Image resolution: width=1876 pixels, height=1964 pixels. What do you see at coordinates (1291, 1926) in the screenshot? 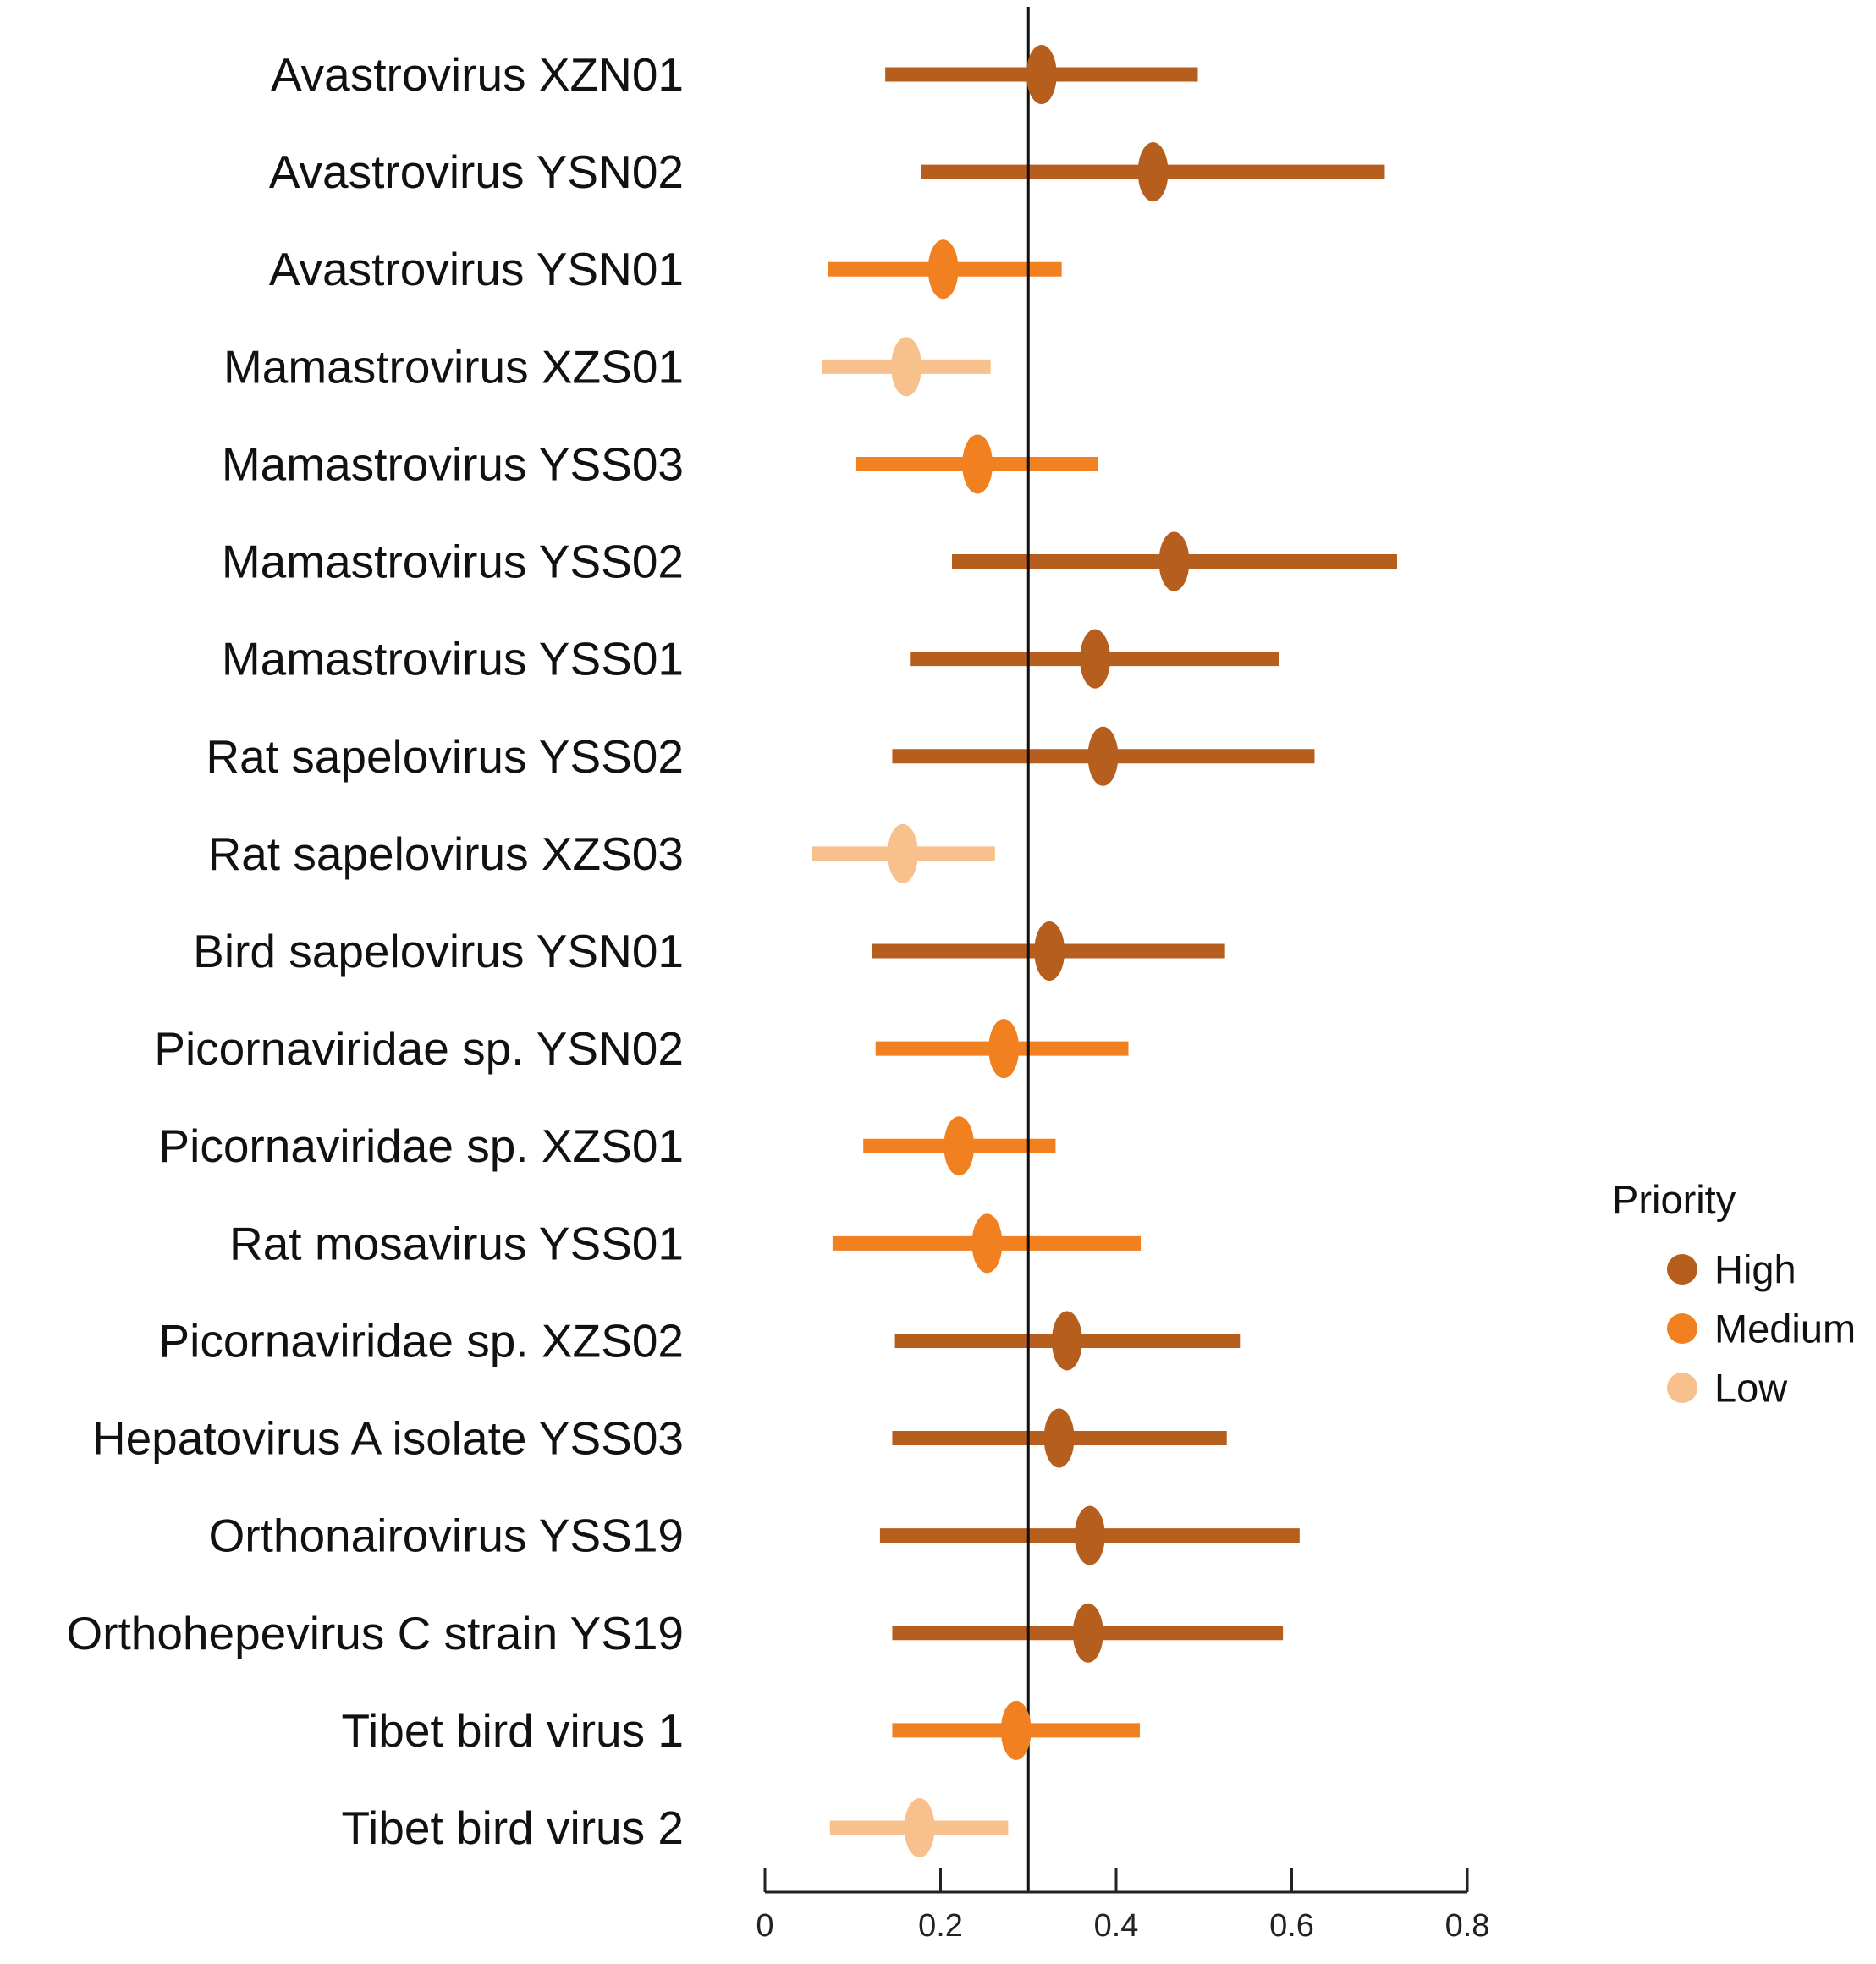
I see `x-tick-label: 0.6` at bounding box center [1291, 1926].